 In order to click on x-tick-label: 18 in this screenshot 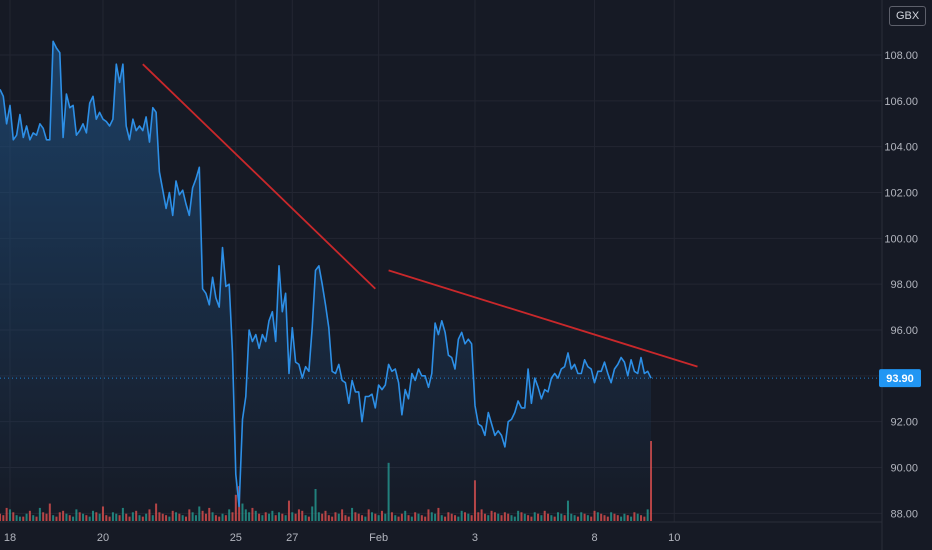, I will do `click(10, 538)`.